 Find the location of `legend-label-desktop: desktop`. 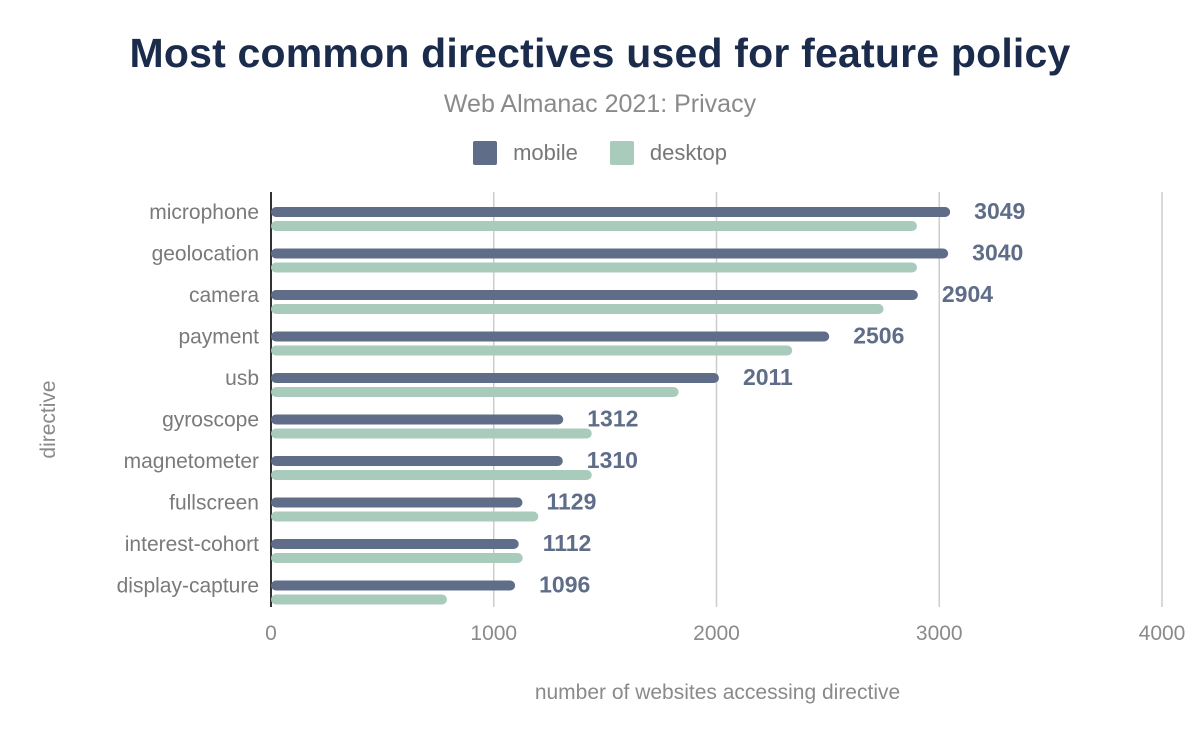

legend-label-desktop: desktop is located at coordinates (688, 152).